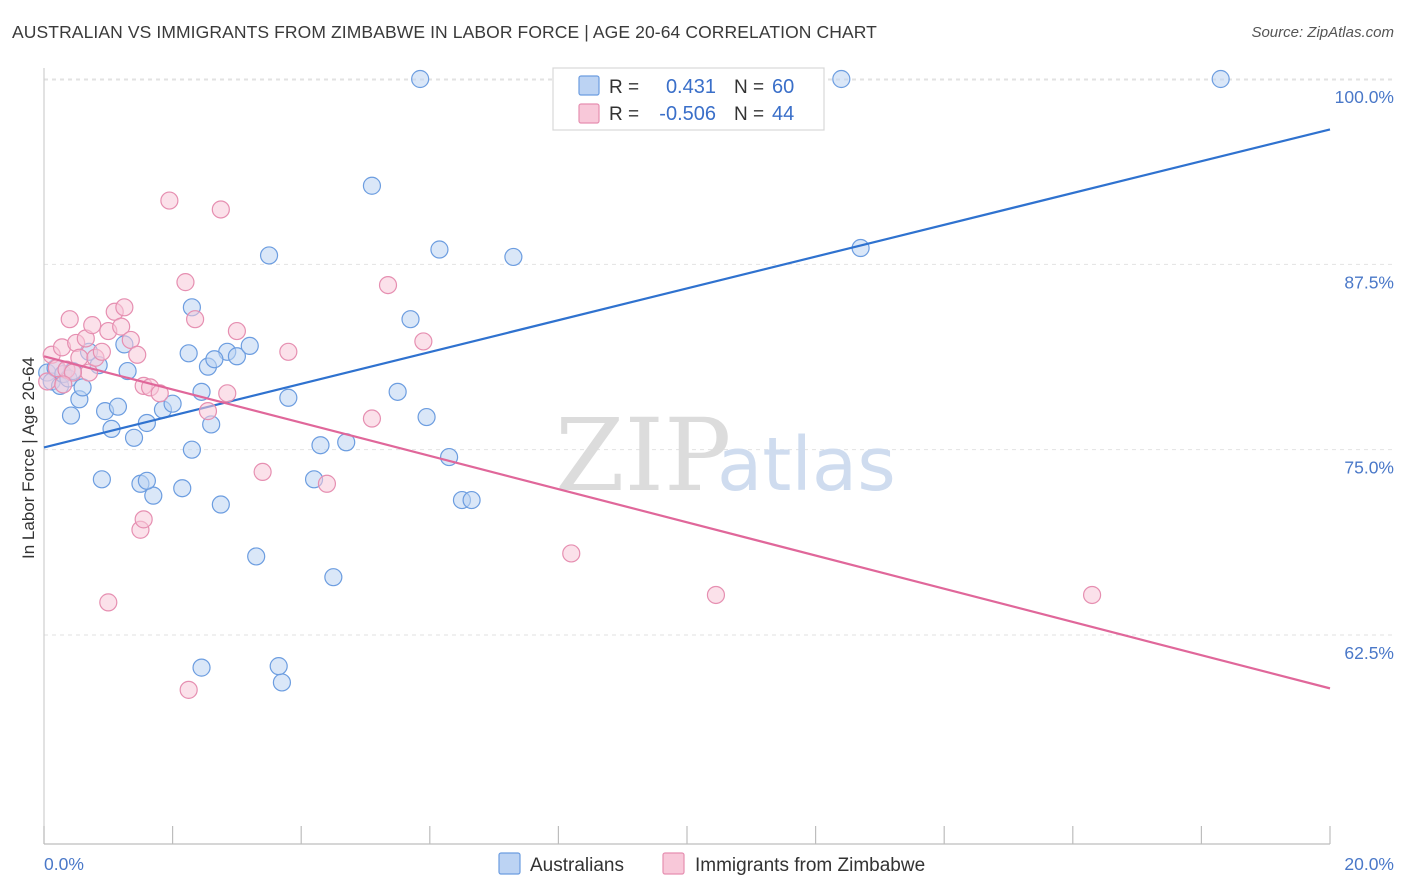 This screenshot has height=892, width=1406. I want to click on legend-n-value-australians: 60, so click(783, 87).